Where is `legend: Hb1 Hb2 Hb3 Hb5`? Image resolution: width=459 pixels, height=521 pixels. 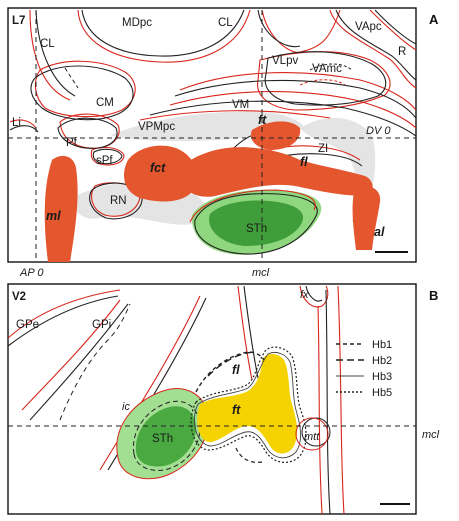
legend: Hb1 Hb2 Hb3 Hb5 is located at coordinates (364, 369).